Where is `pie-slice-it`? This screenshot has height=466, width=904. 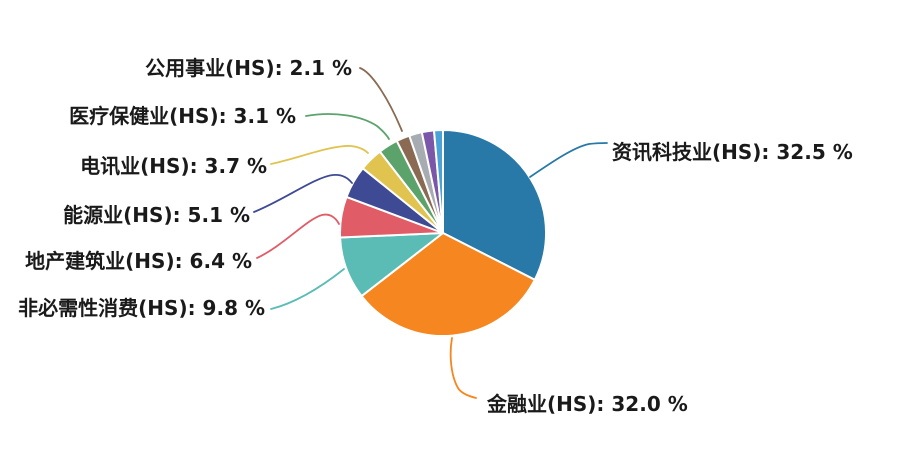
pie-slice-it is located at coordinates (495, 205).